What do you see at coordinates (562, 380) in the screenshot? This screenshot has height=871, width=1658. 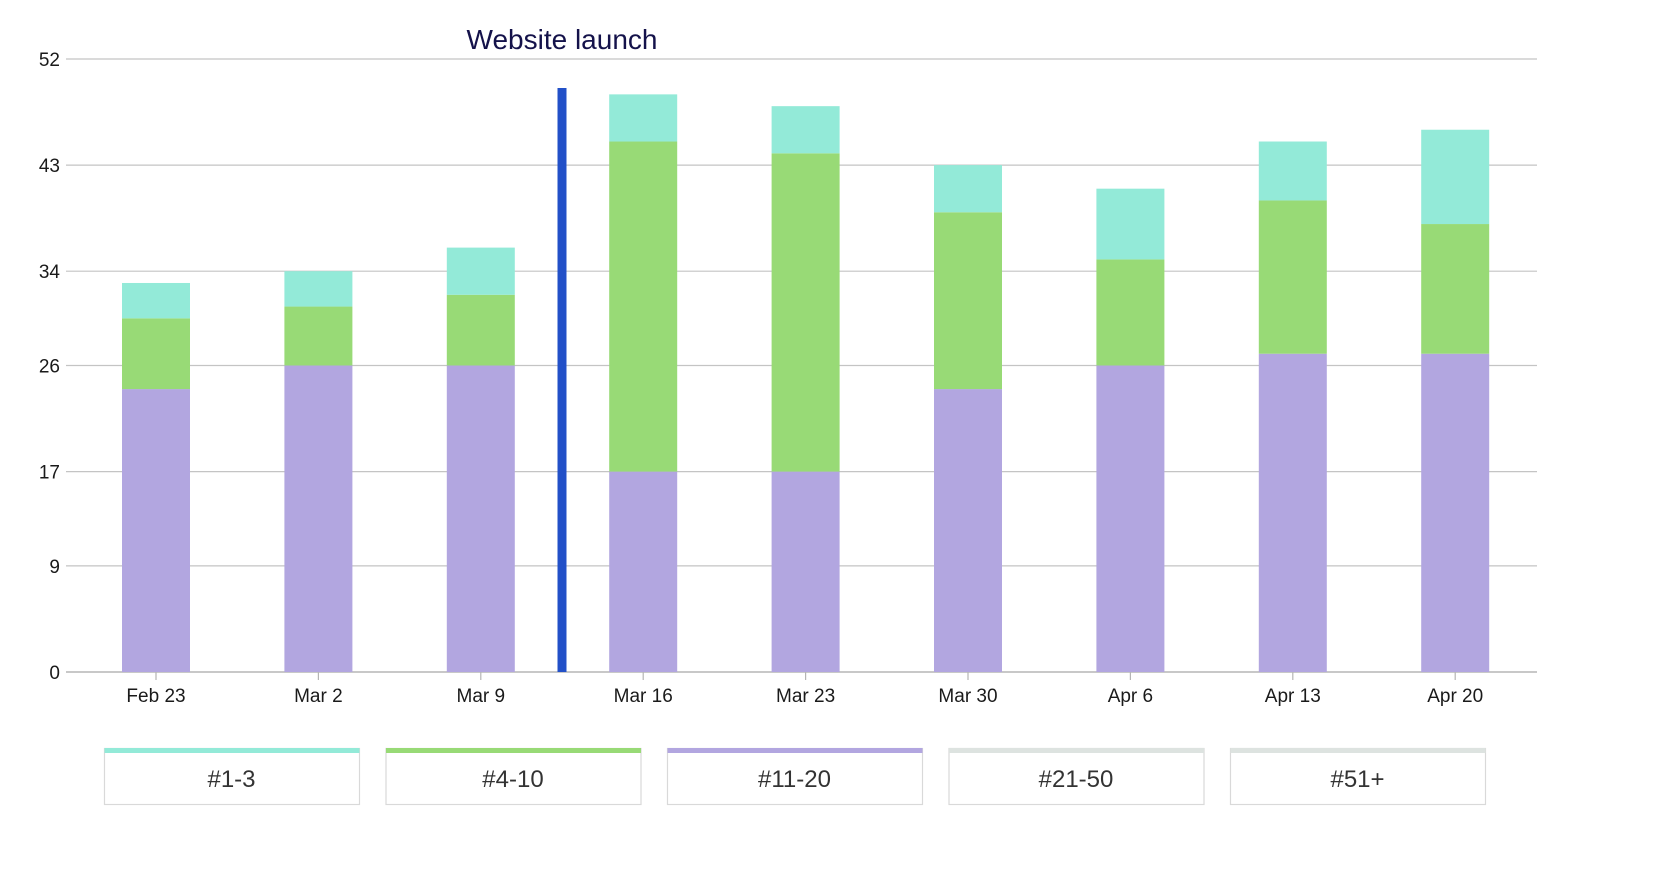 I see `website-launch-marker` at bounding box center [562, 380].